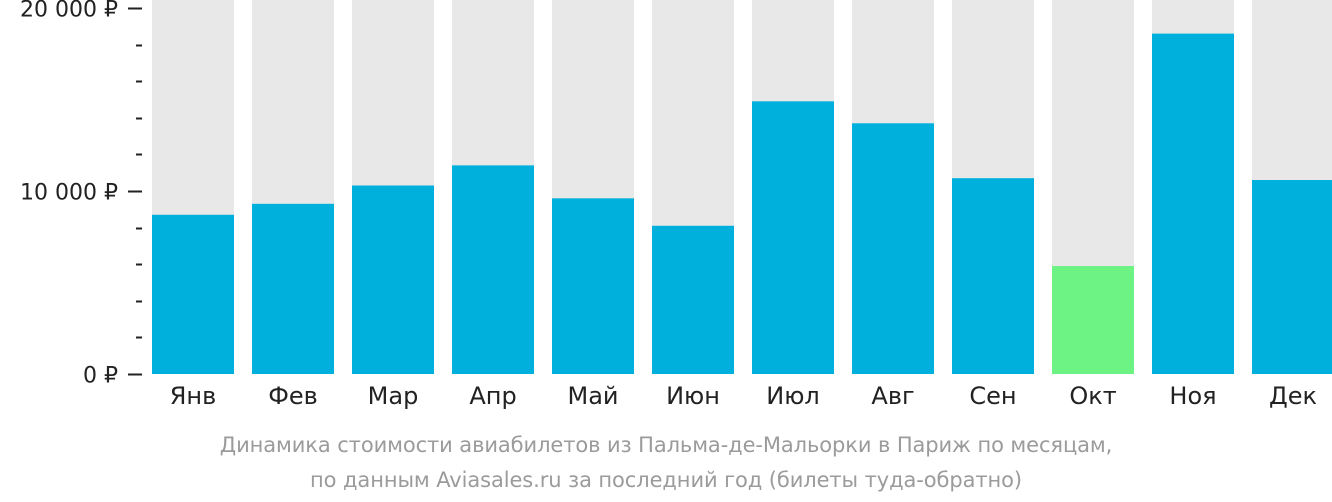 The width and height of the screenshot is (1332, 502). What do you see at coordinates (1092, 396) in the screenshot?
I see `x-tick-label: Окт` at bounding box center [1092, 396].